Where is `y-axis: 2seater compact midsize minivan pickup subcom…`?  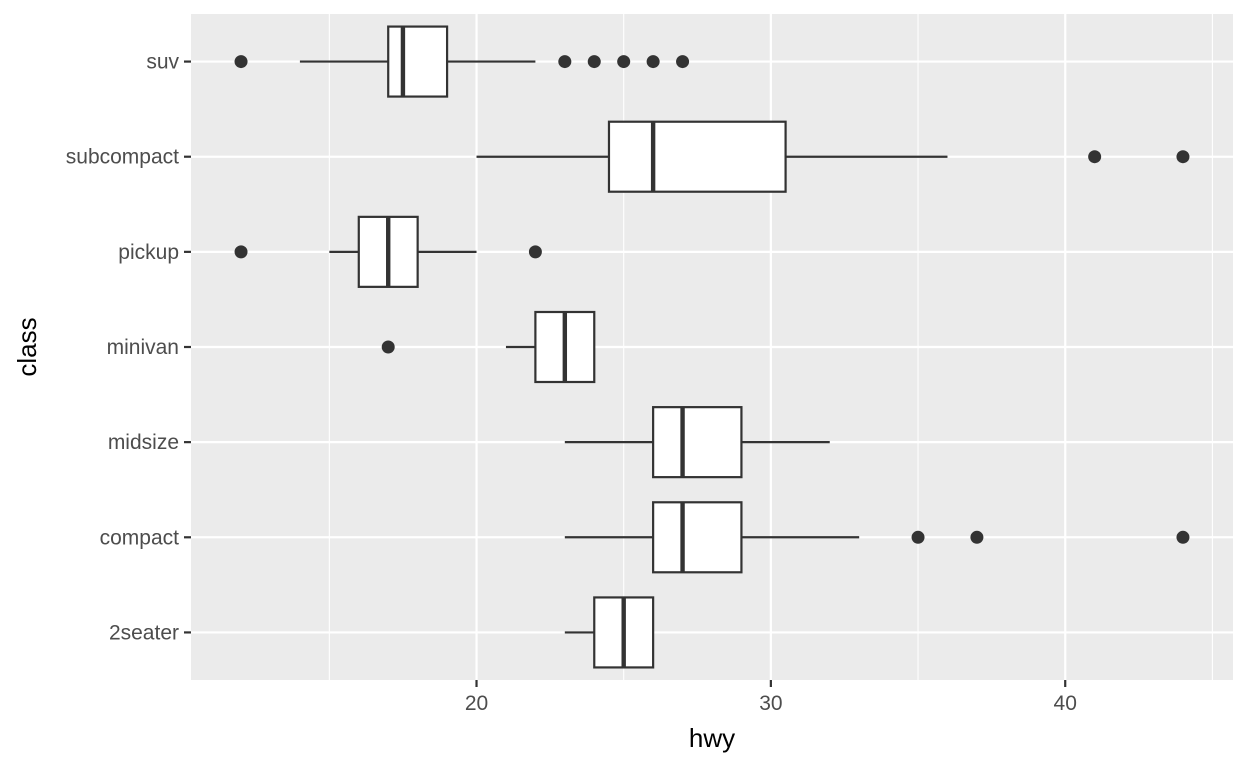
y-axis: 2seater compact midsize minivan pickup subcom… is located at coordinates (128, 347).